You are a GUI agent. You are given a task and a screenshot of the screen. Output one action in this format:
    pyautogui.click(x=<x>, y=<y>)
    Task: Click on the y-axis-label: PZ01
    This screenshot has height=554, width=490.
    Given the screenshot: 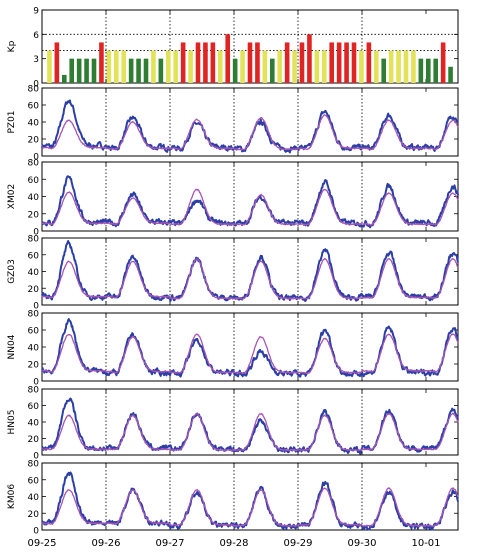 What is the action you would take?
    pyautogui.click(x=12, y=121)
    